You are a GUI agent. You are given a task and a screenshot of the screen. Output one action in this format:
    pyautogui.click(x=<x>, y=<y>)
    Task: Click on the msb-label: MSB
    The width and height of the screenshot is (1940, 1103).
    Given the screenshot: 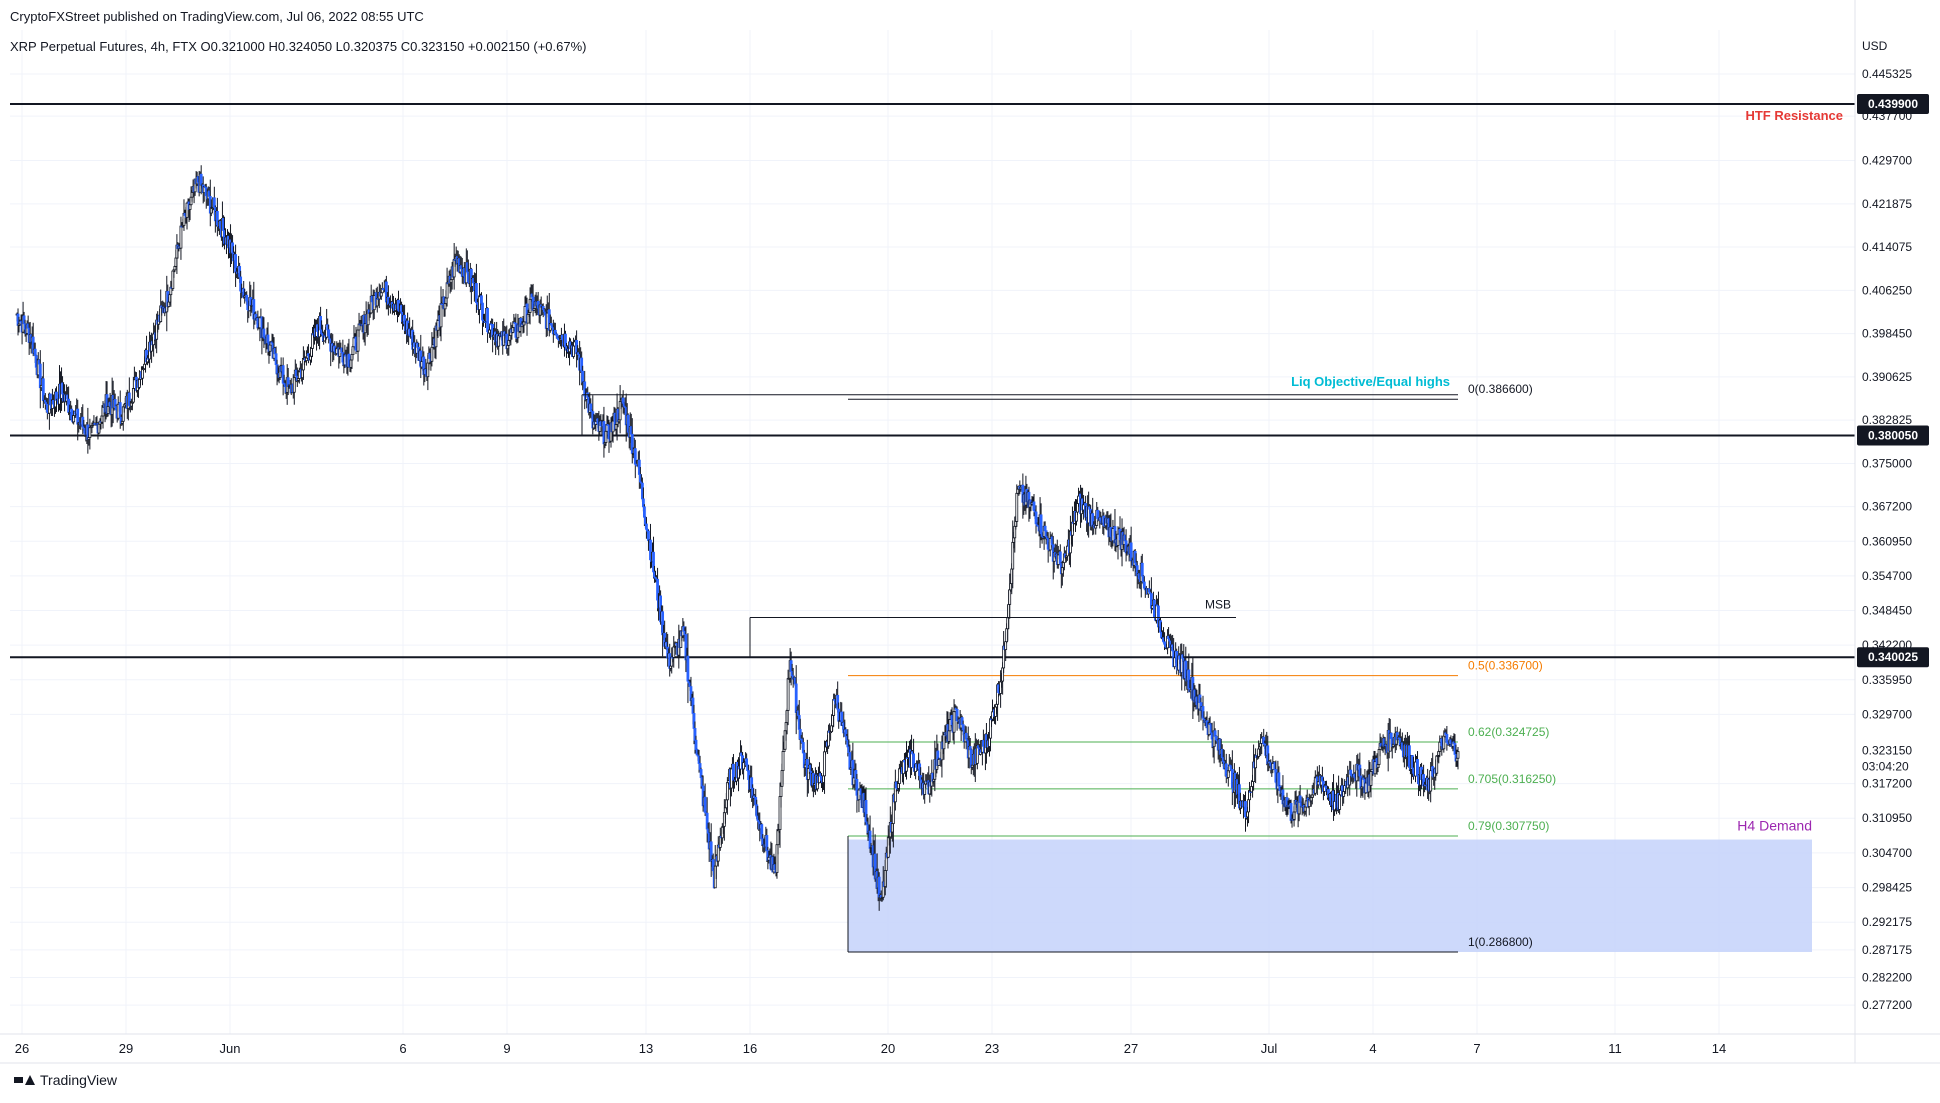 What is the action you would take?
    pyautogui.click(x=1218, y=604)
    